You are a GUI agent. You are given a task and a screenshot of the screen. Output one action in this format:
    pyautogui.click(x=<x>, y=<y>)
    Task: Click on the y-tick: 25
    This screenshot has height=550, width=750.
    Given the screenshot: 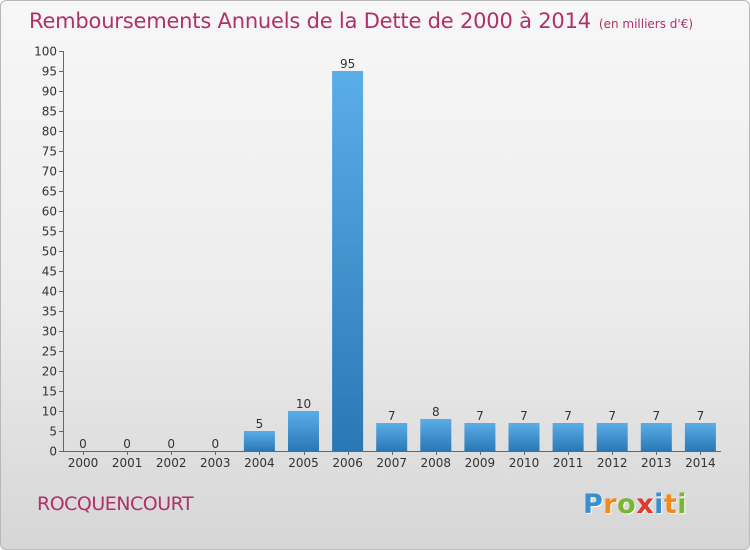 What is the action you would take?
    pyautogui.click(x=52, y=352)
    